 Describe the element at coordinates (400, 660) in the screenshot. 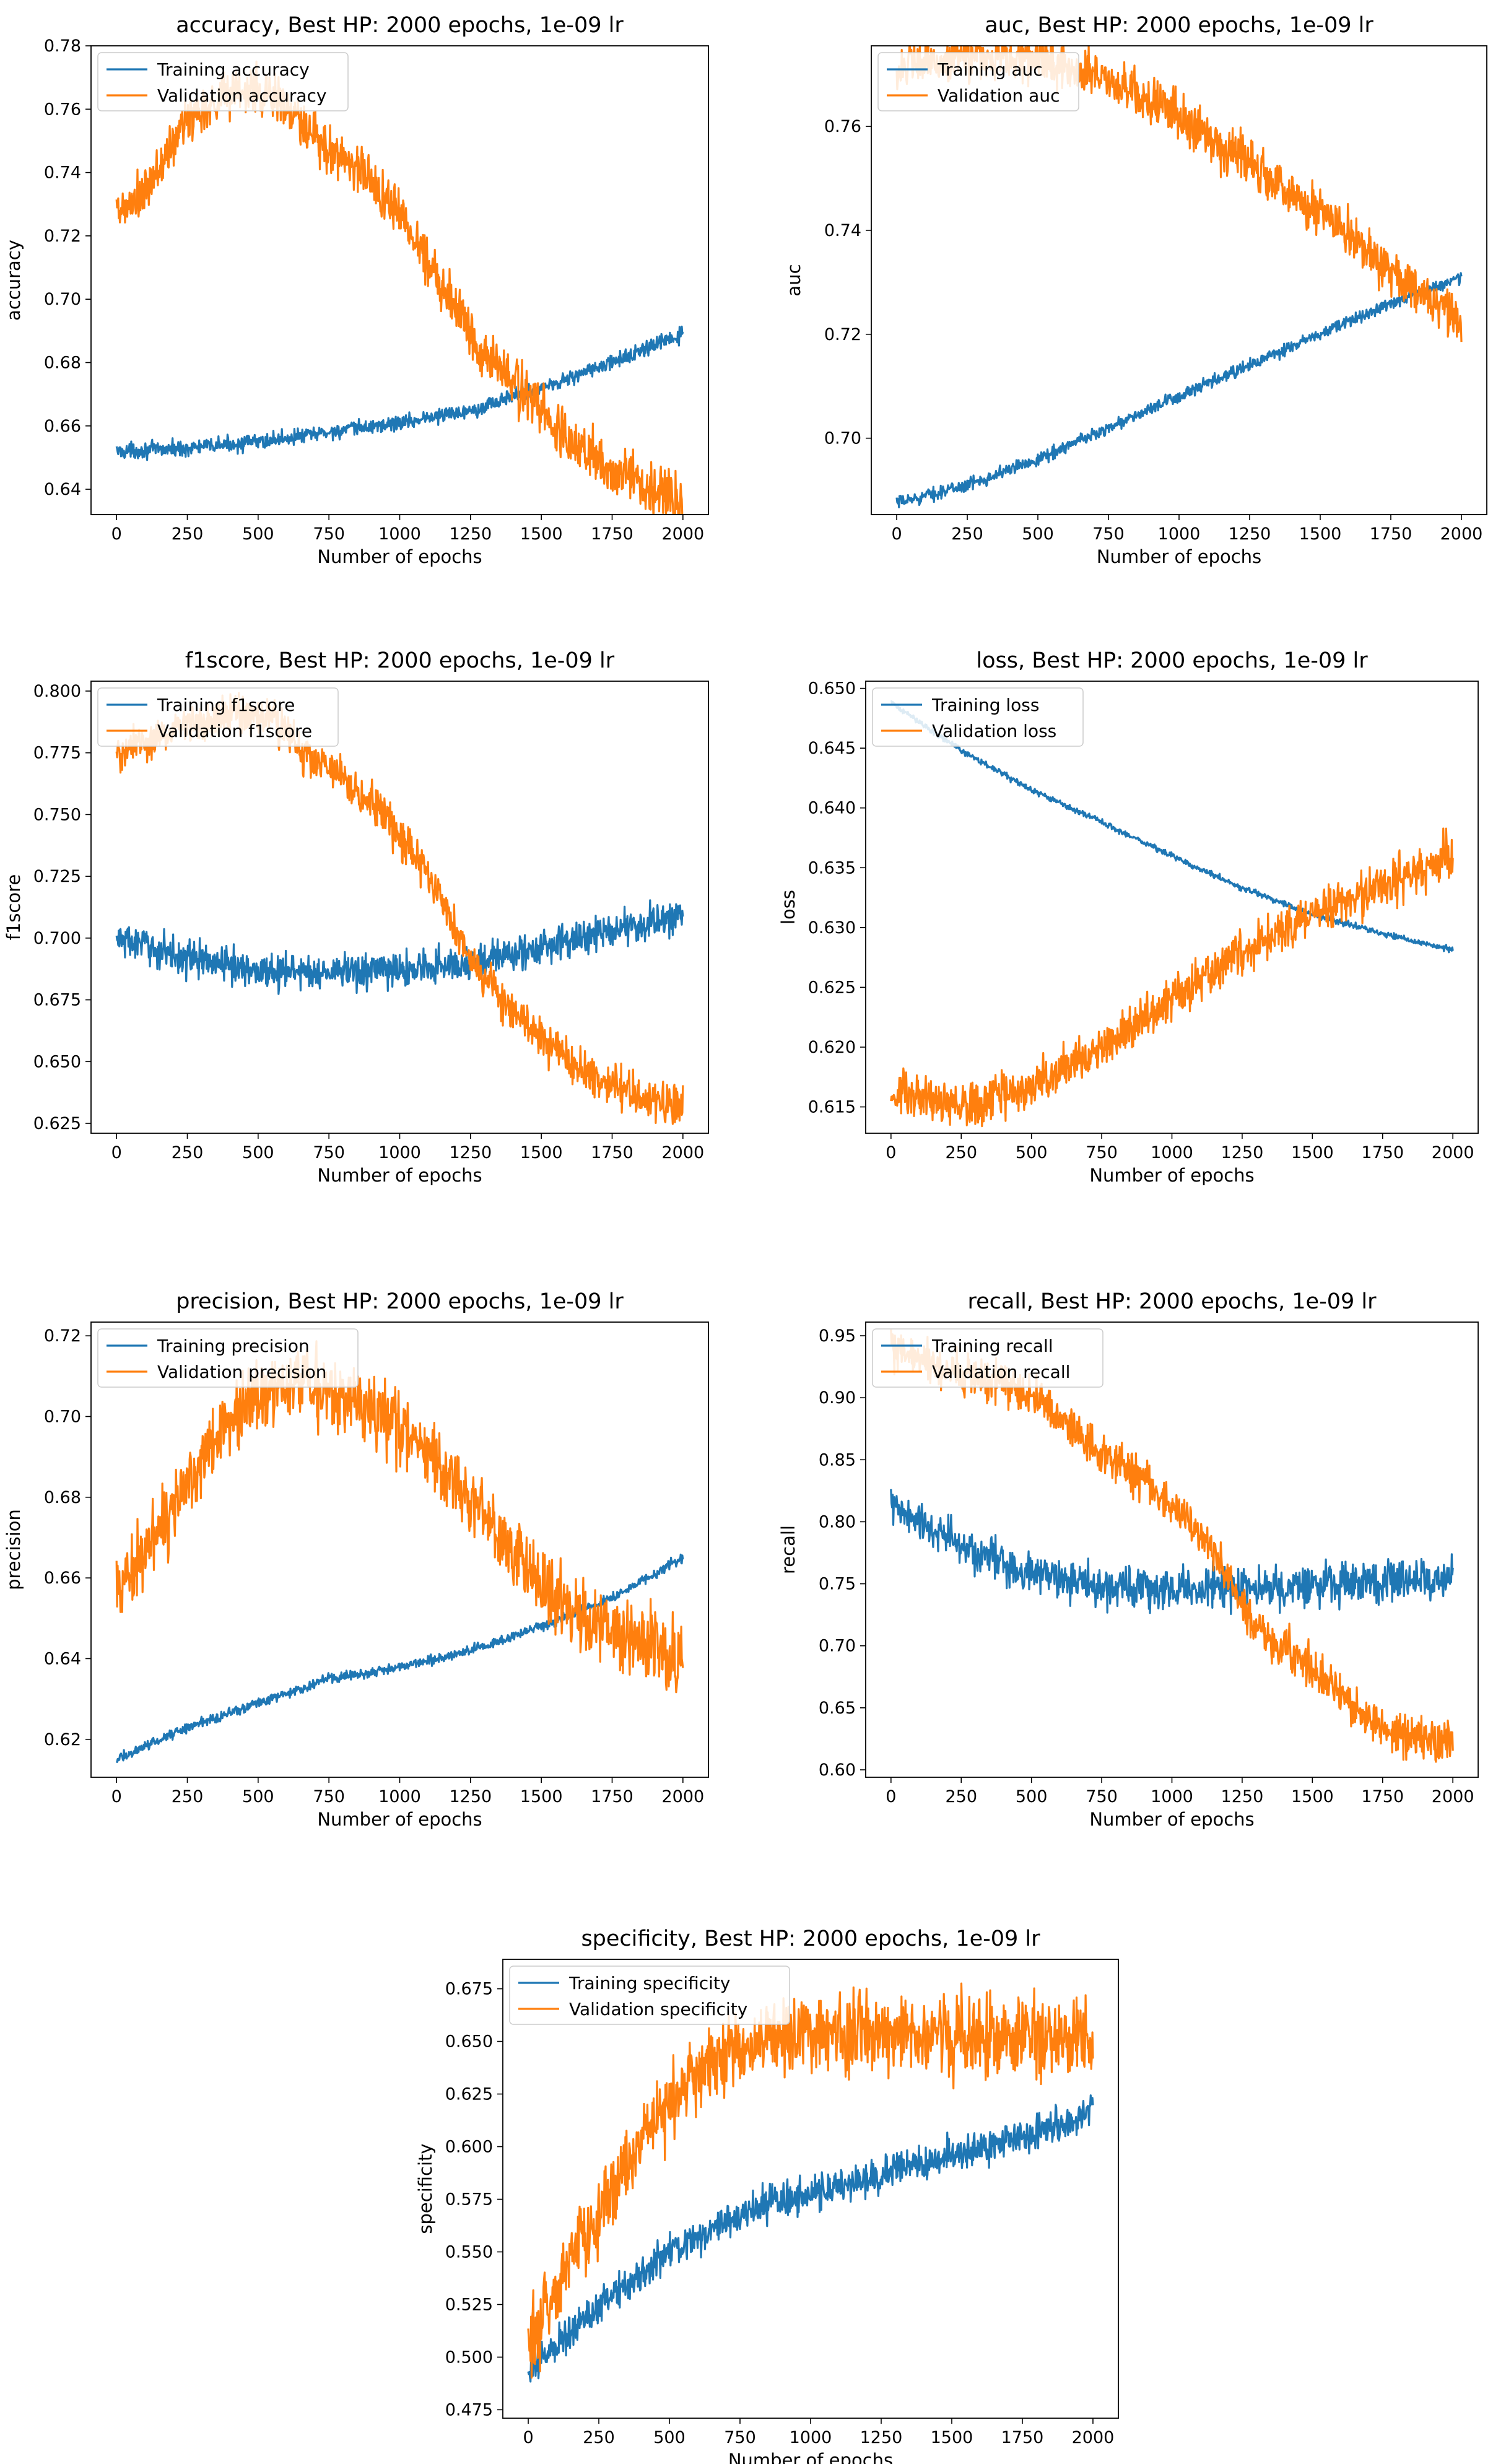

I see `chart-title: f1score, Best HP: 2000 epochs, 1e-09 lr` at that location.